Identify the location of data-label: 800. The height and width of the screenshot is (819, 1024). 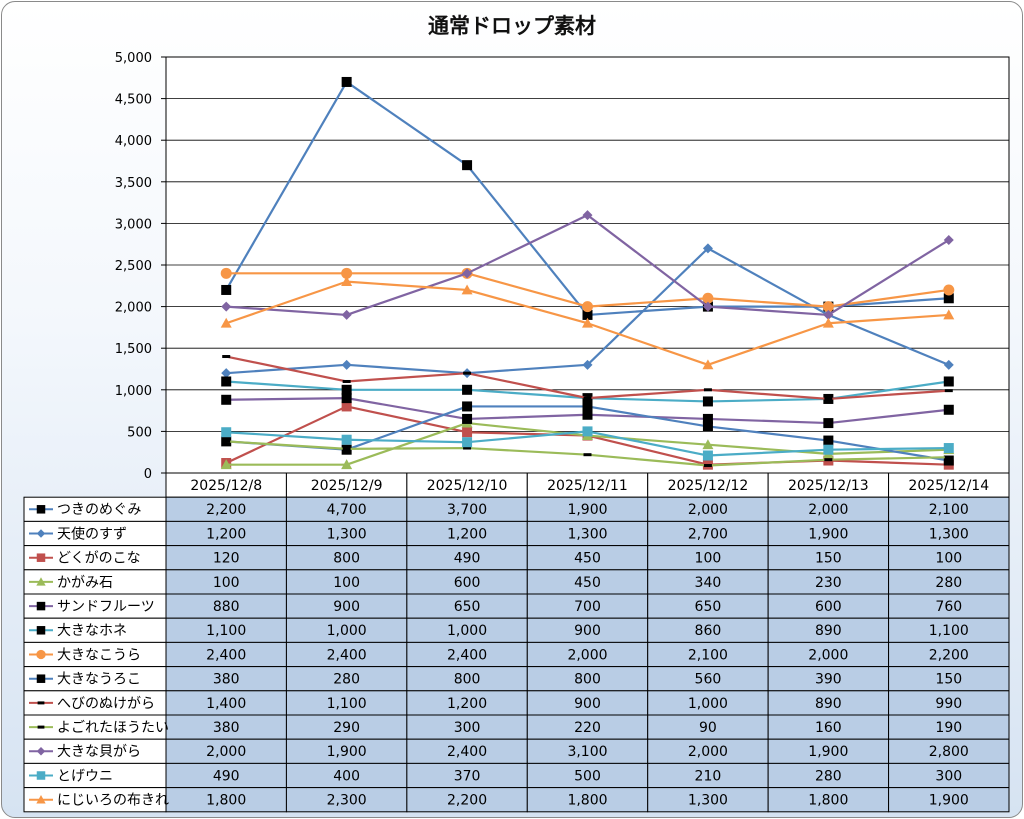
(346, 559).